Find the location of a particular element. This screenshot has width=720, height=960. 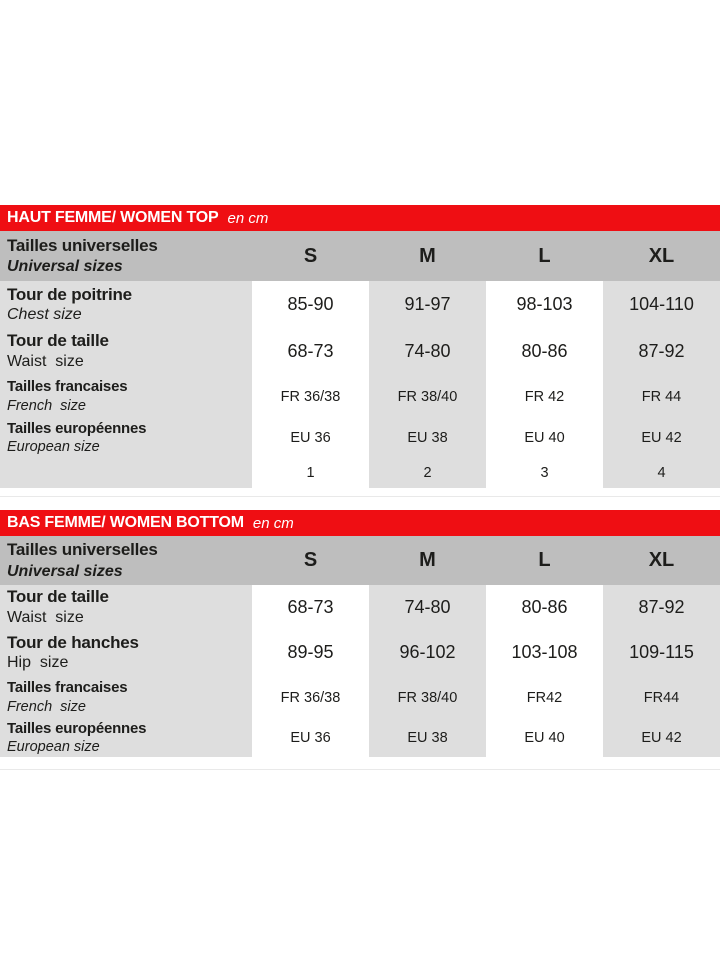

size-cell: FR44 is located at coordinates (661, 697).